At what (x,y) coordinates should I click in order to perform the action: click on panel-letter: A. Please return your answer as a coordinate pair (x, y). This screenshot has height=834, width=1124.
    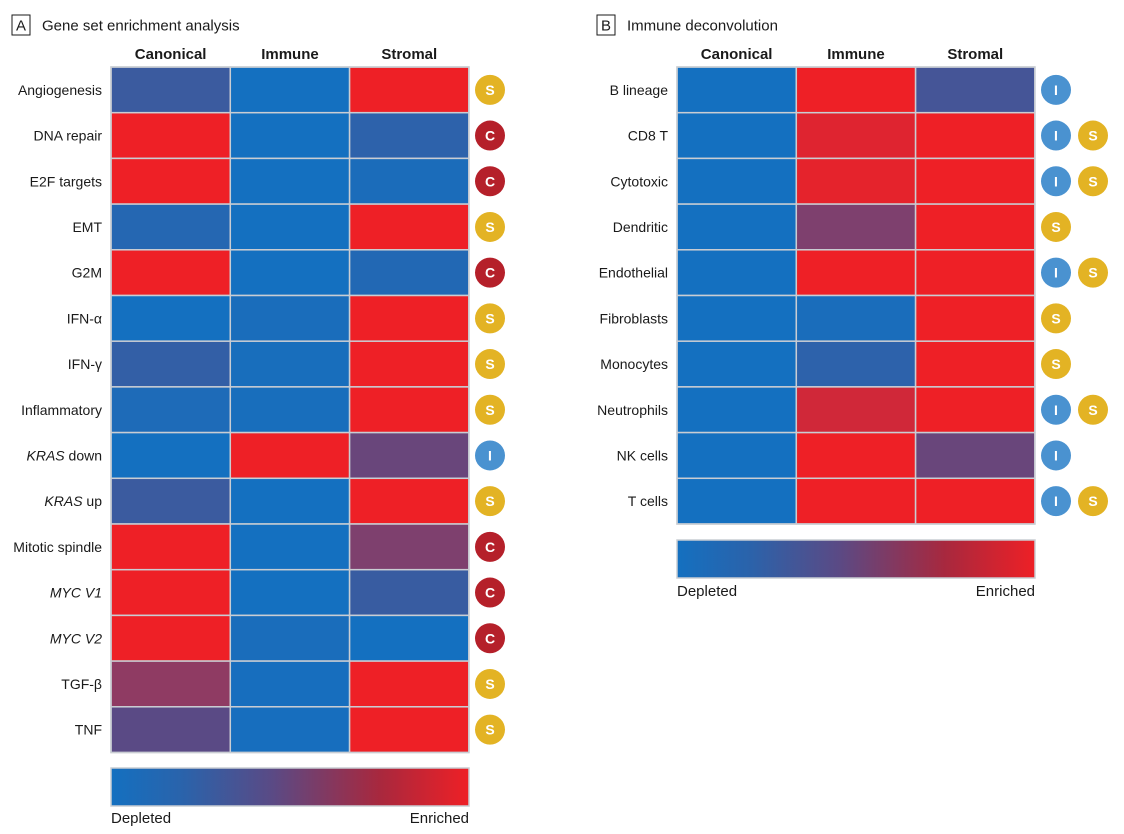
    Looking at the image, I should click on (21, 26).